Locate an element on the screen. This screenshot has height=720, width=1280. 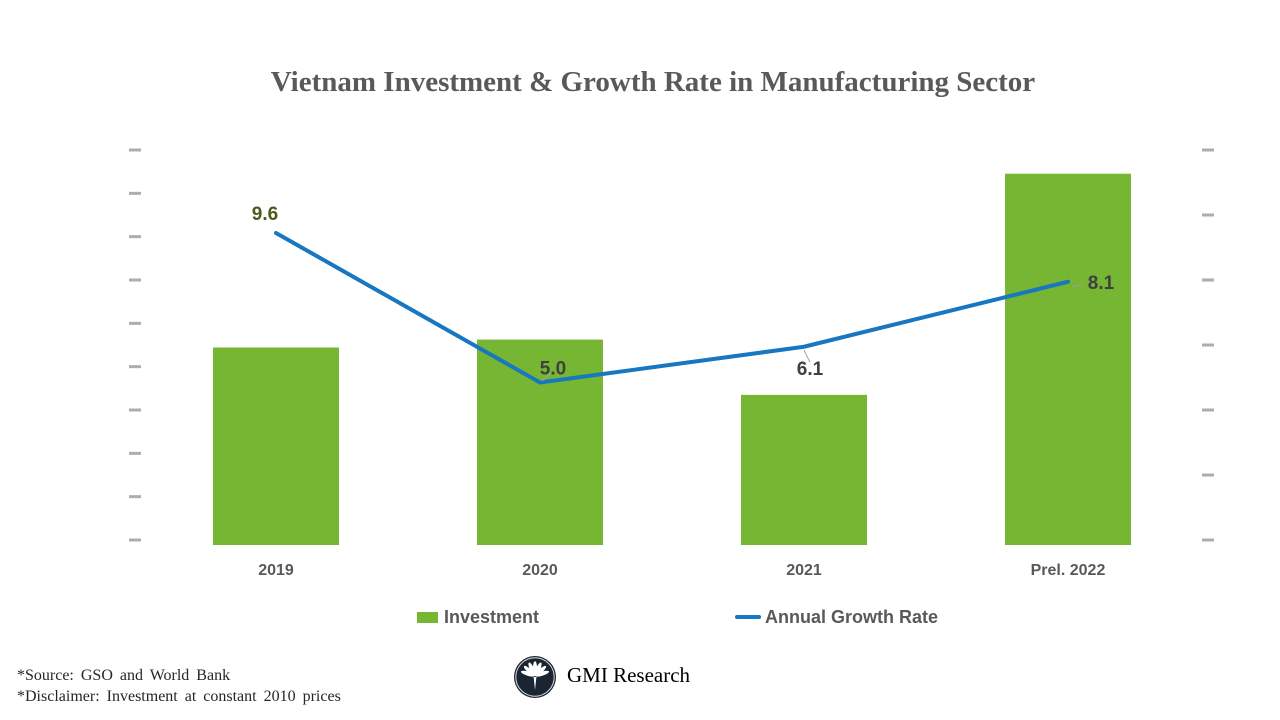
x-axis-label-2020: 2020 is located at coordinates (540, 570).